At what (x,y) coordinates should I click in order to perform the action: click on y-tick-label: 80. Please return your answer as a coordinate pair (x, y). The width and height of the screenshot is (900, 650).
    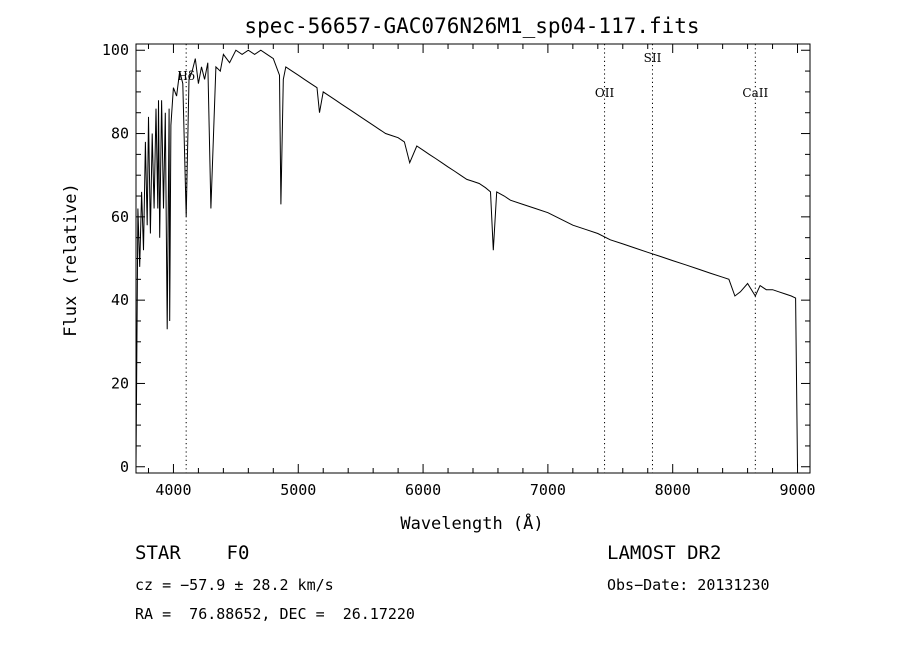
    Looking at the image, I should click on (120, 134).